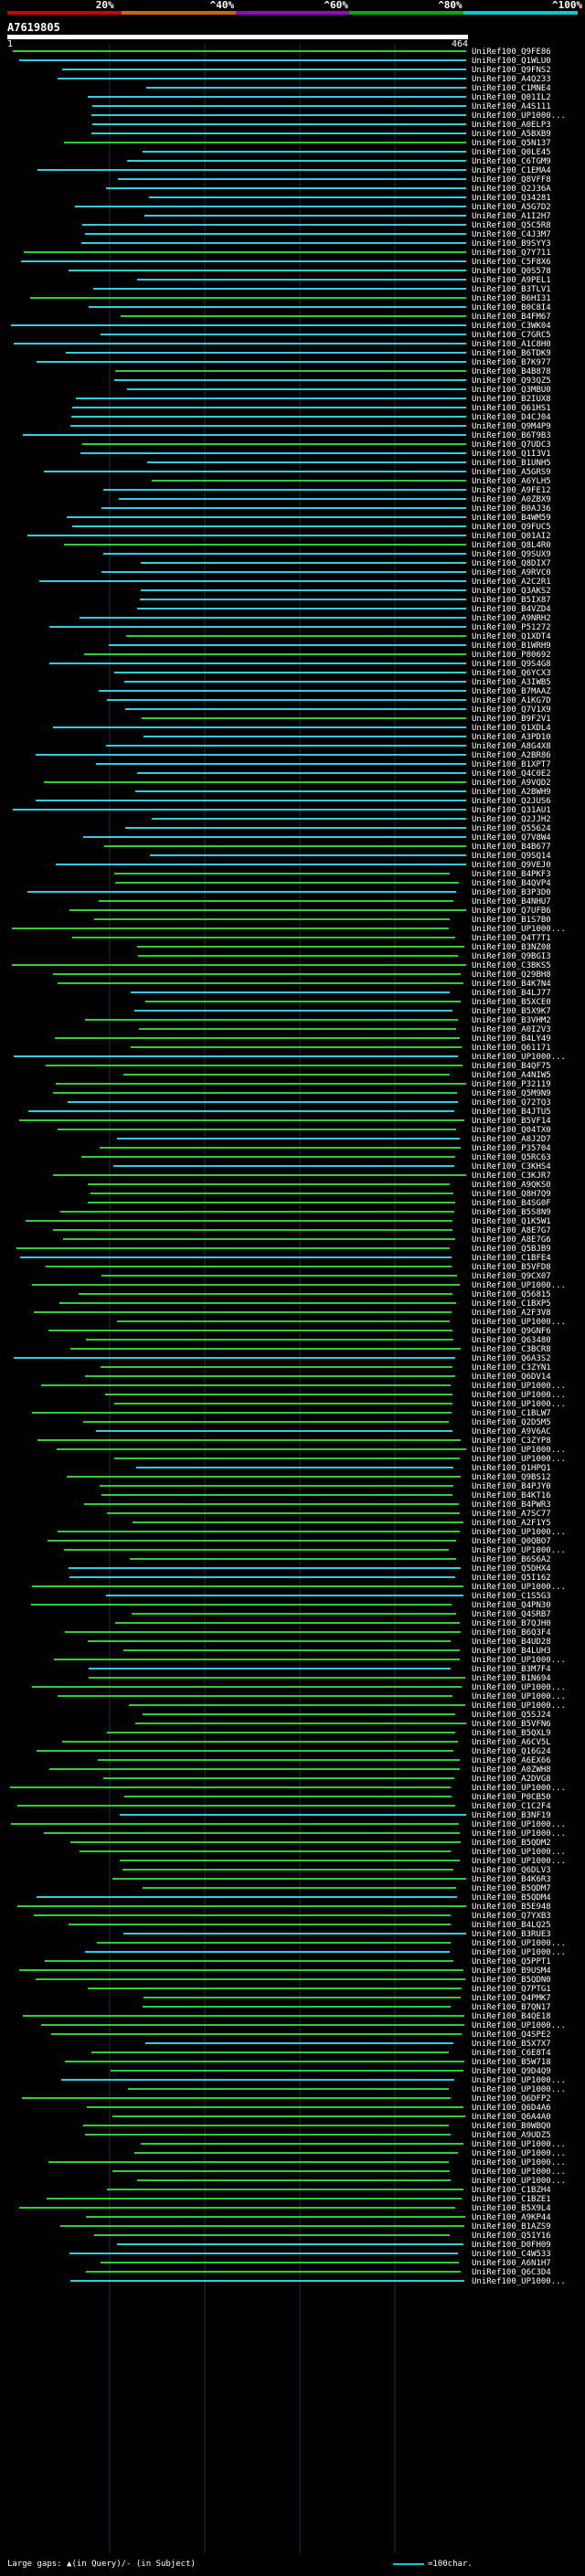 The image size is (585, 2576). I want to click on hit-label: UniRef100_C4J3M7, so click(512, 234).